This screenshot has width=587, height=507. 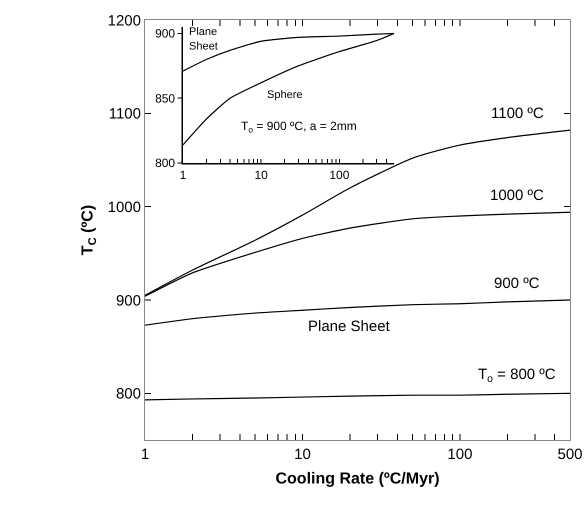 What do you see at coordinates (517, 195) in the screenshot?
I see `series-label: 1000 ºC` at bounding box center [517, 195].